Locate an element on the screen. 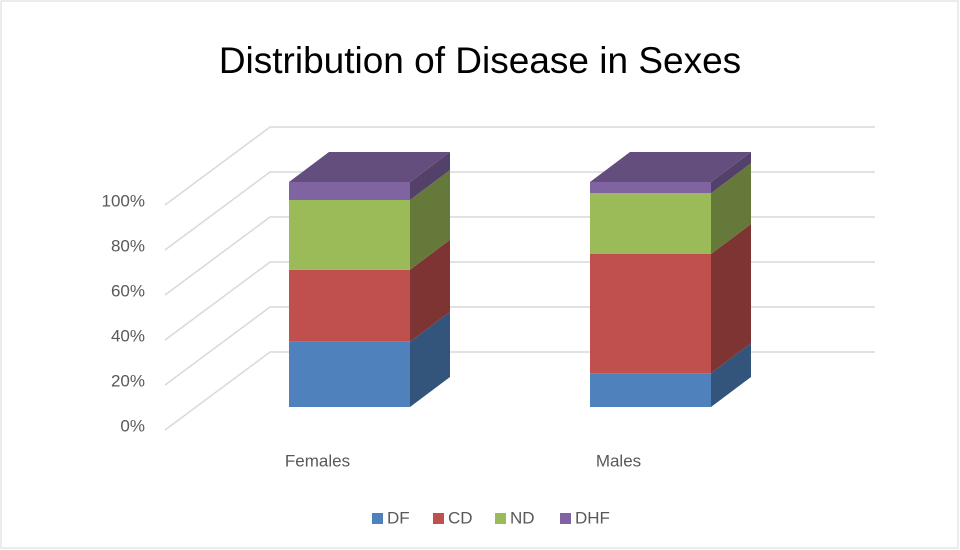  legend-label: DHF is located at coordinates (592, 517).